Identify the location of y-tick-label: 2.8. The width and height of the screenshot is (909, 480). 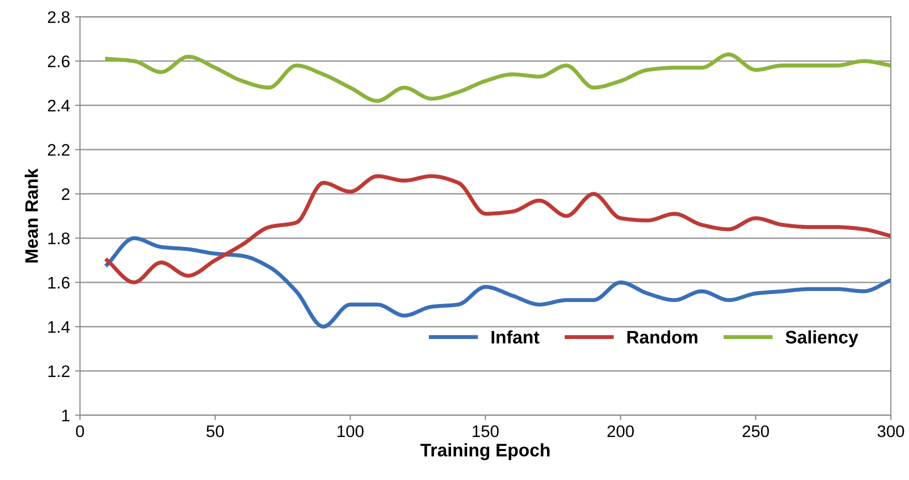
(59, 17).